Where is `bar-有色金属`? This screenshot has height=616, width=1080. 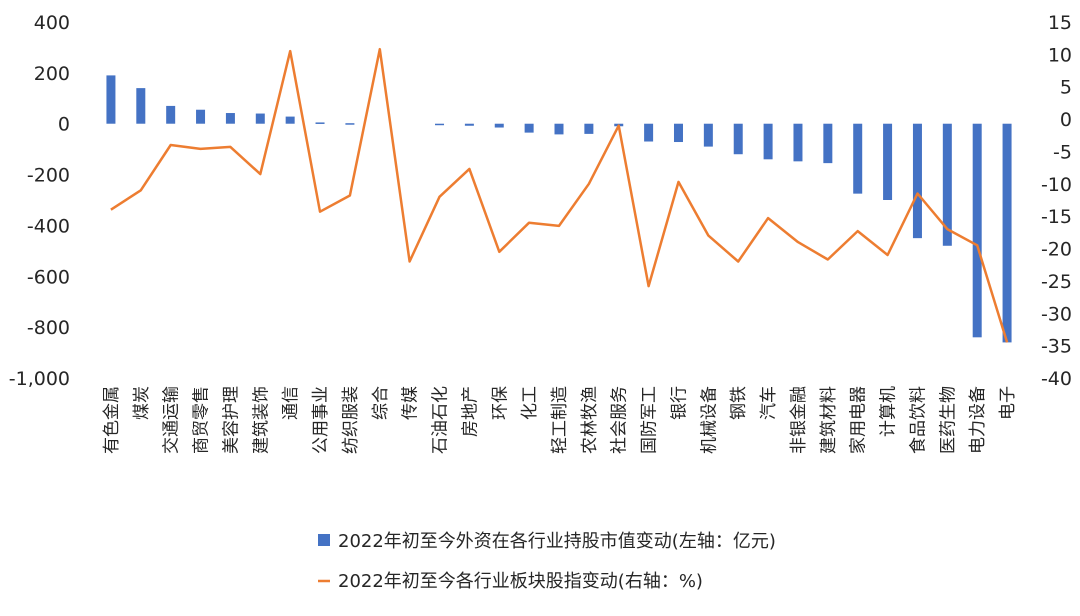
bar-有色金属 is located at coordinates (111, 99).